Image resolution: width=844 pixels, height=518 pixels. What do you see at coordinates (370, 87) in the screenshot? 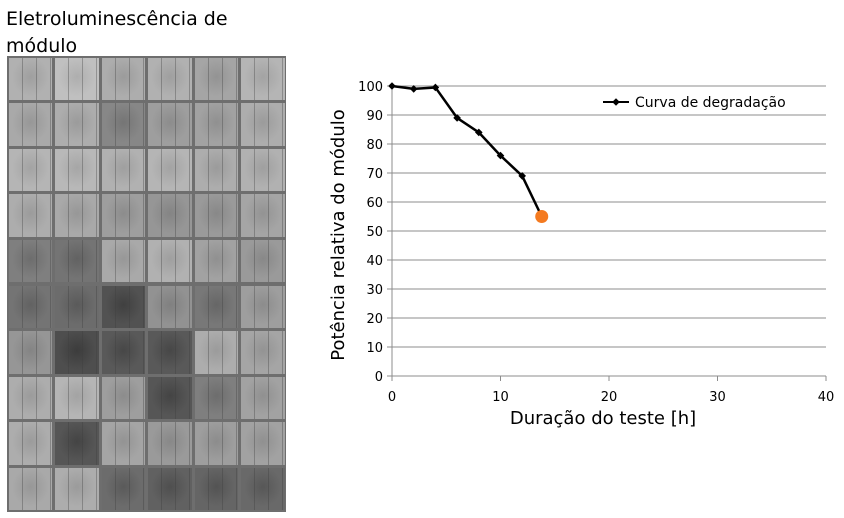
I see `y-tick-label: 100` at bounding box center [370, 87].